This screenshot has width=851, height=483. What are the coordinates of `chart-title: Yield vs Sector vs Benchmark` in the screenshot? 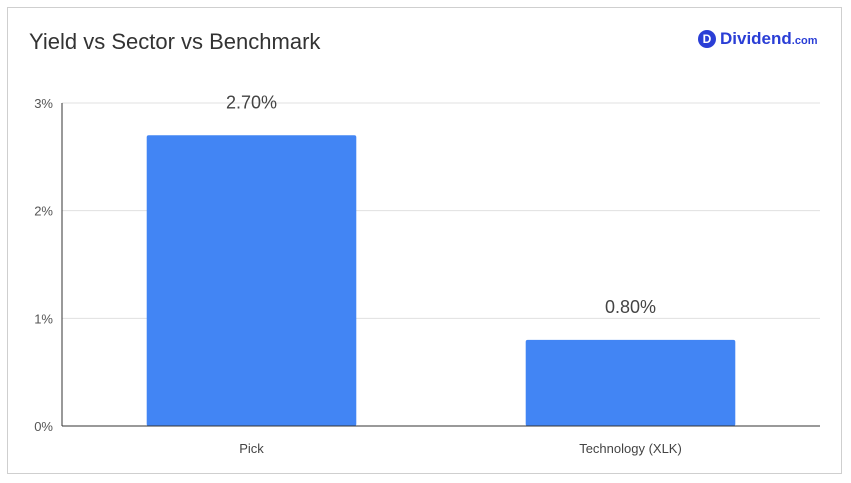 It's located at (175, 41).